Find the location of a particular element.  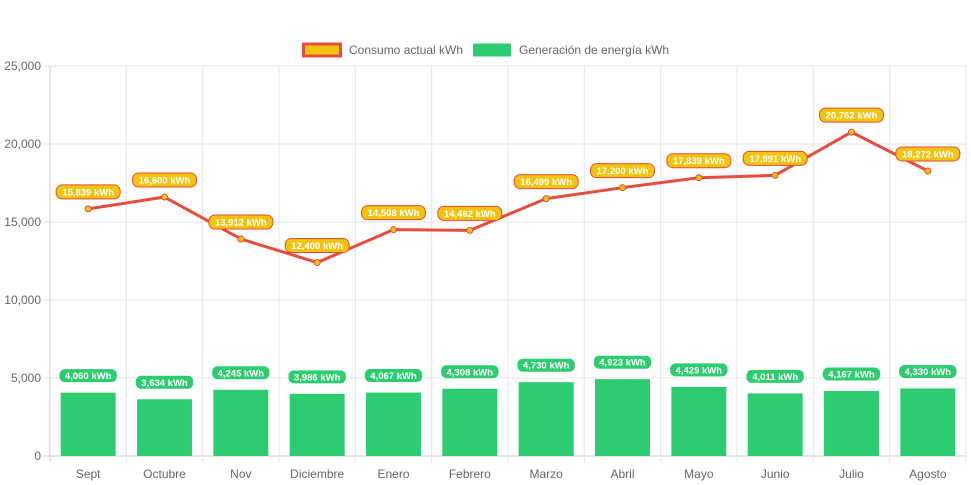

line-value-label: 12,400 kWh is located at coordinates (317, 246).